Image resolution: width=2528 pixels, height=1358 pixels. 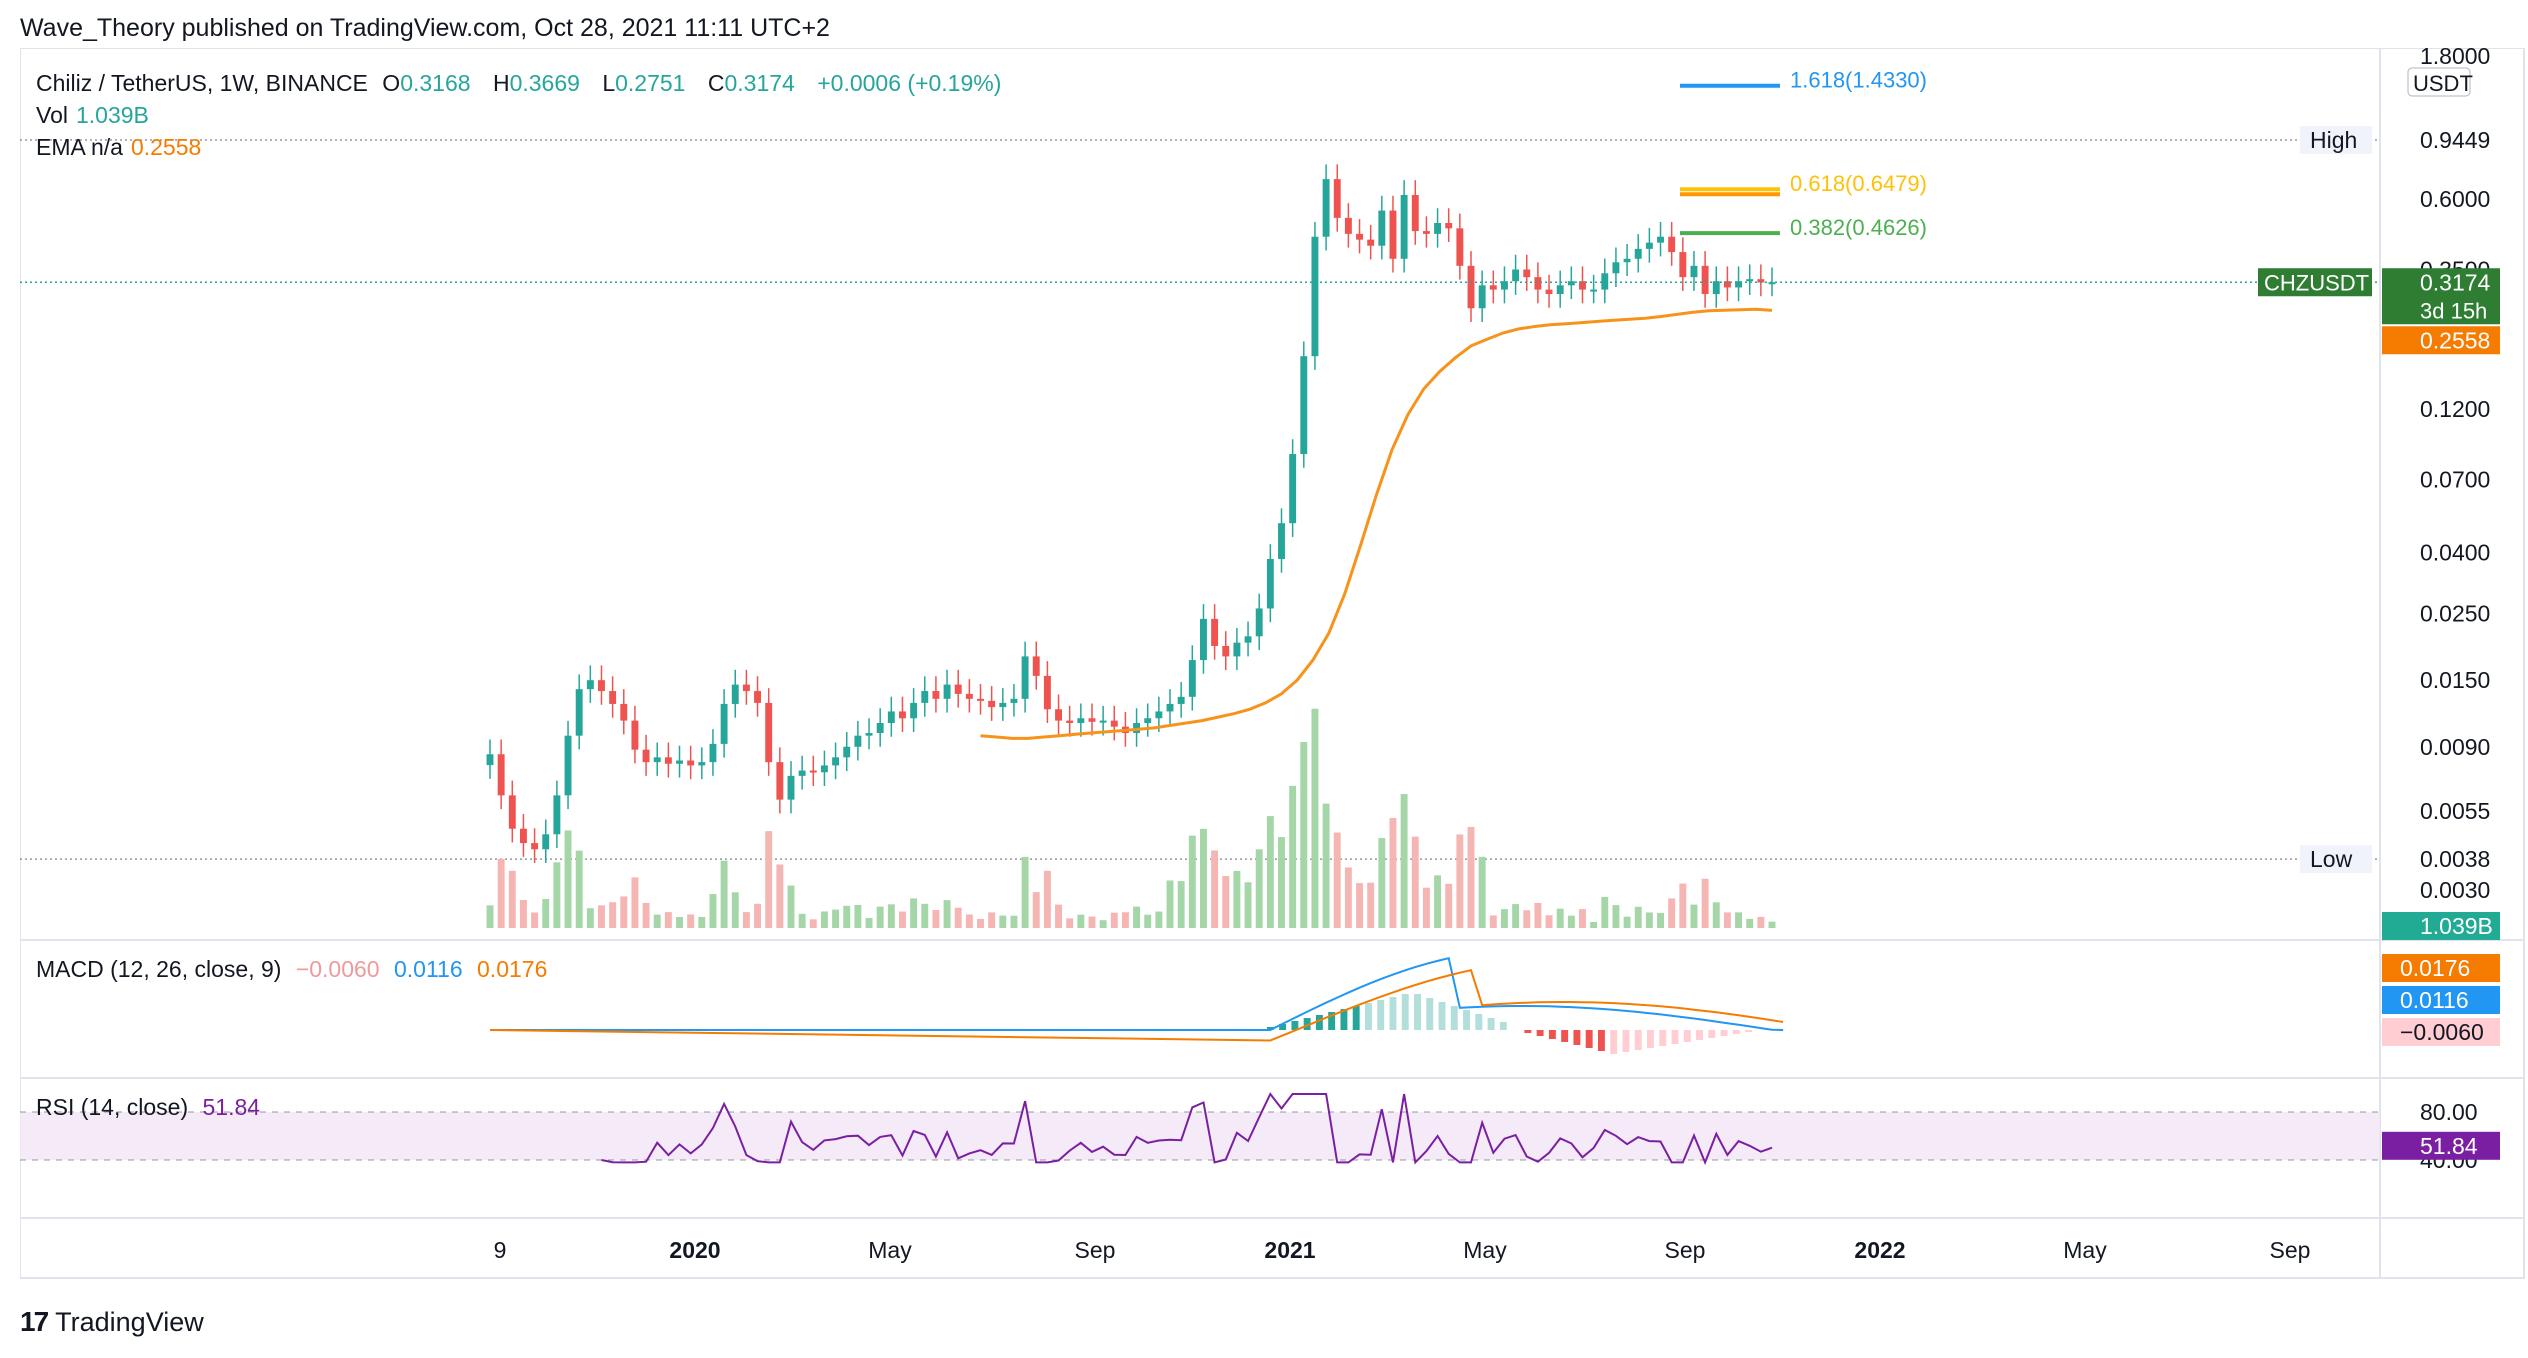 I want to click on ema-value: 0.2558, so click(x=166, y=147).